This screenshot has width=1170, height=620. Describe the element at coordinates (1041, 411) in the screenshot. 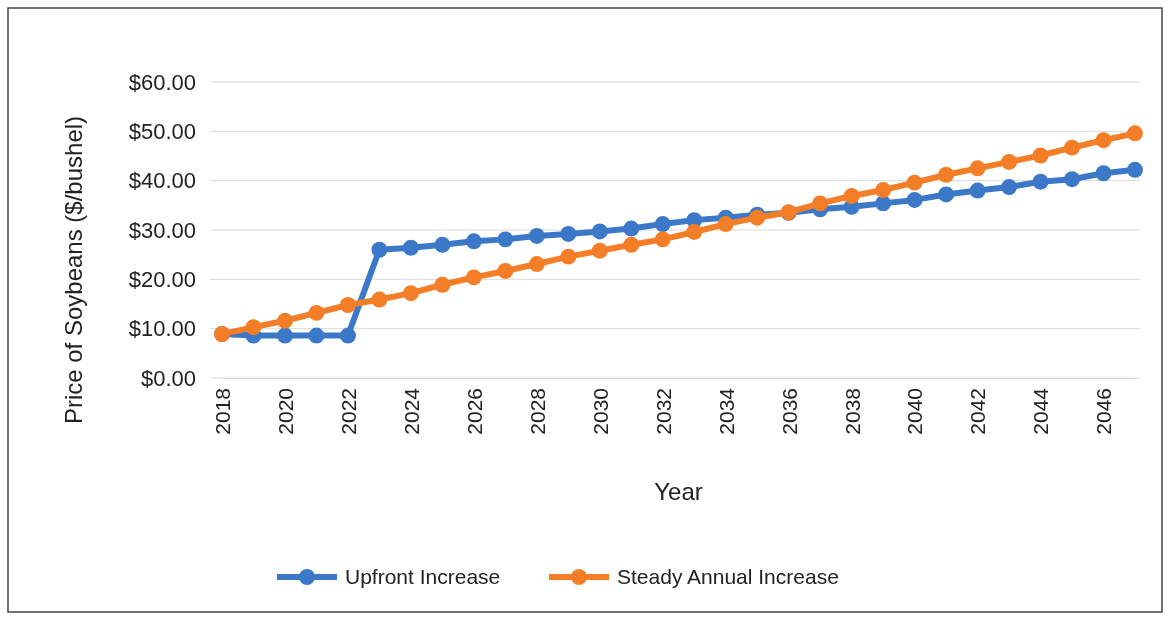

I see `x-tick-label: 2044` at that location.